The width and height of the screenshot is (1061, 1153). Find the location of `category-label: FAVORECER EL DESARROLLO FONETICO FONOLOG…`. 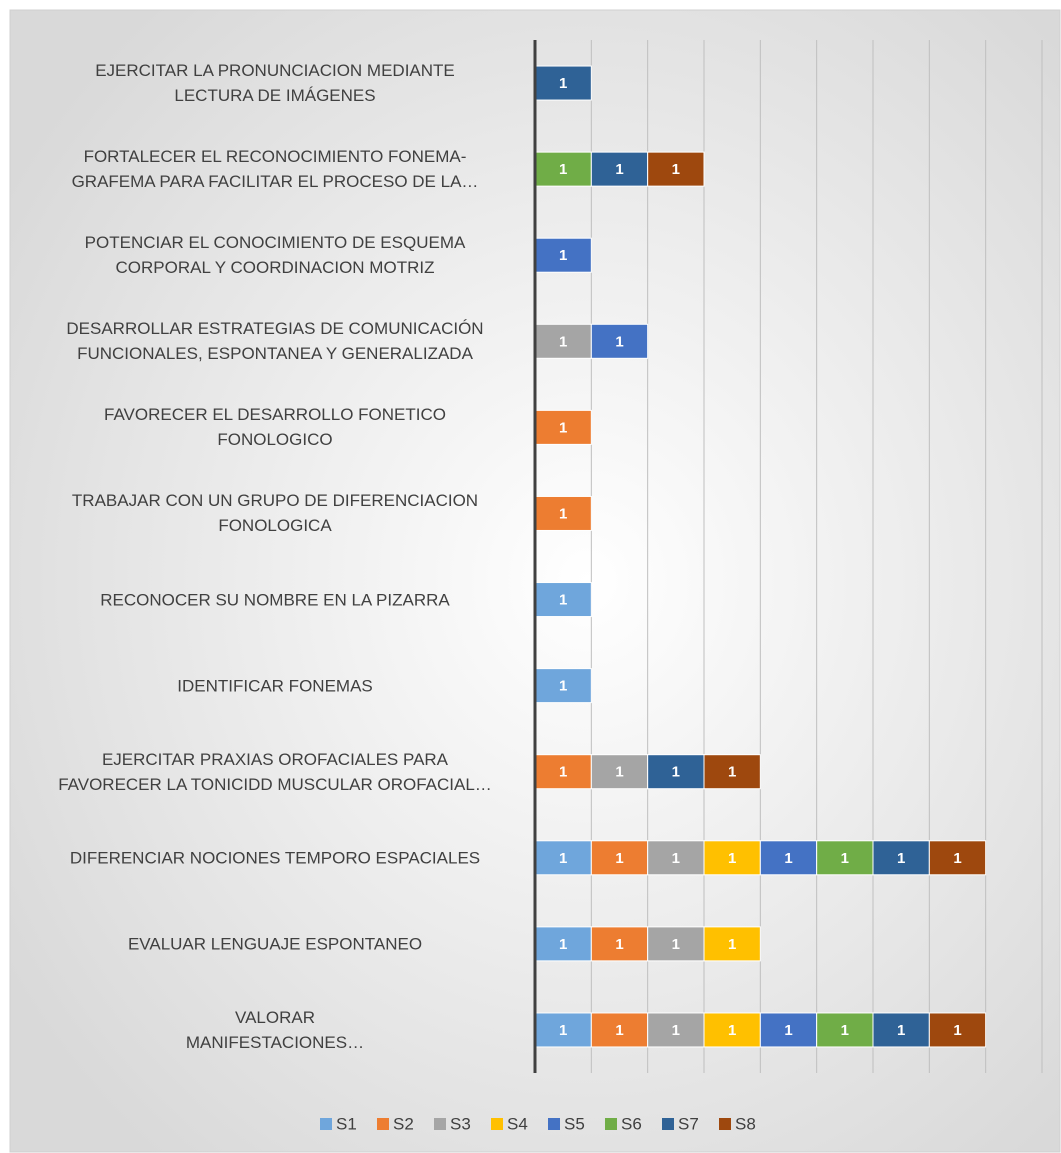

category-label: FAVORECER EL DESARROLLO FONETICO FONOLOG… is located at coordinates (275, 427).